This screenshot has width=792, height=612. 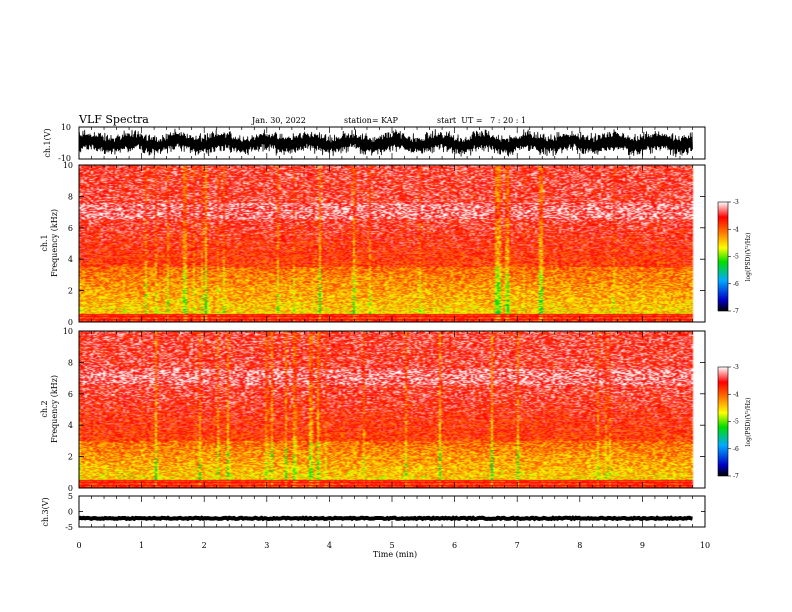 What do you see at coordinates (78, 545) in the screenshot?
I see `x-tick-label: 0` at bounding box center [78, 545].